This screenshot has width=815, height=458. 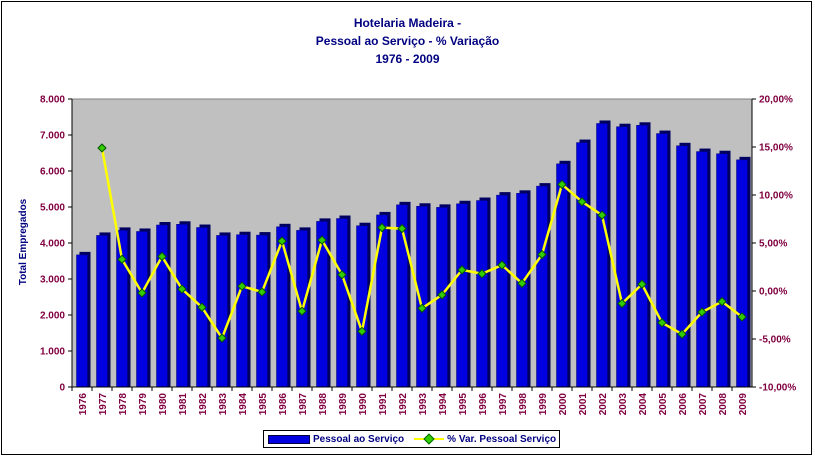 What do you see at coordinates (52, 100) in the screenshot?
I see `y-tick-label: 8.000` at bounding box center [52, 100].